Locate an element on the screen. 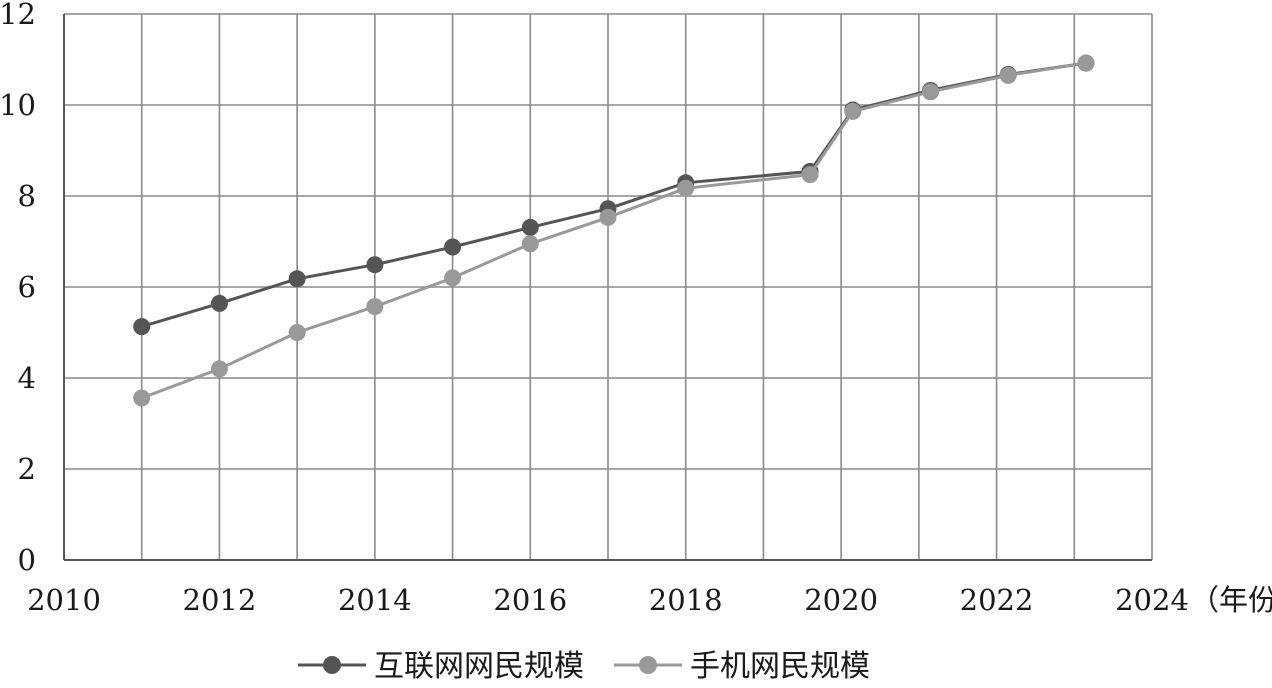 The height and width of the screenshot is (688, 1272). y-tick-label: 12 is located at coordinates (18, 15).